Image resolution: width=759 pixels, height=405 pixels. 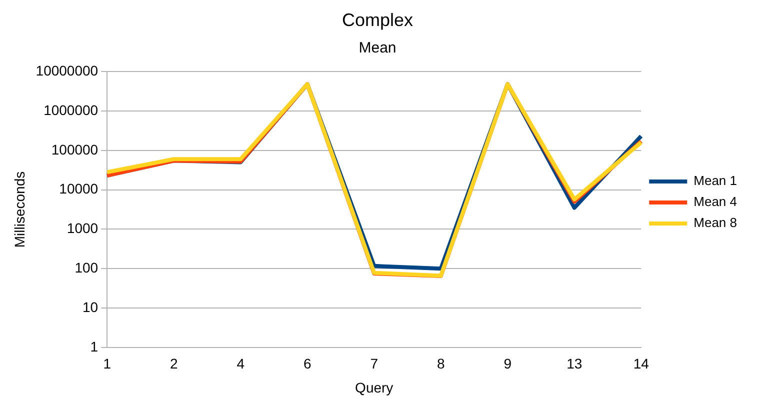 What do you see at coordinates (86, 267) in the screenshot?
I see `y-tick-label: 100` at bounding box center [86, 267].